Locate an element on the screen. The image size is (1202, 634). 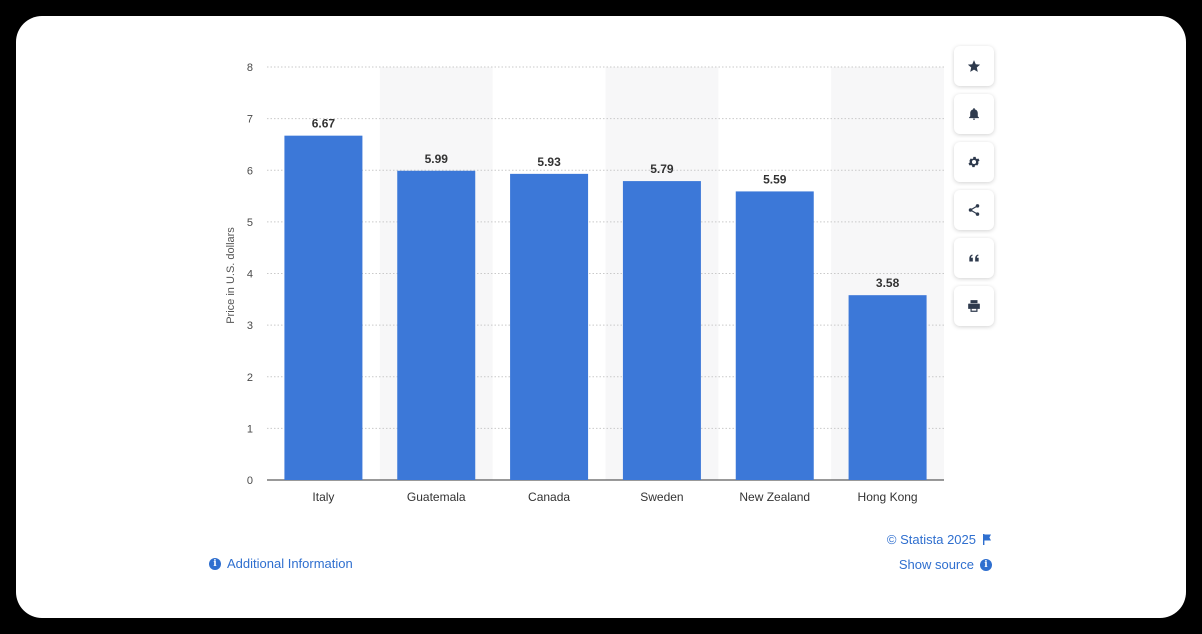
bar-hong-kong is located at coordinates (887, 387).